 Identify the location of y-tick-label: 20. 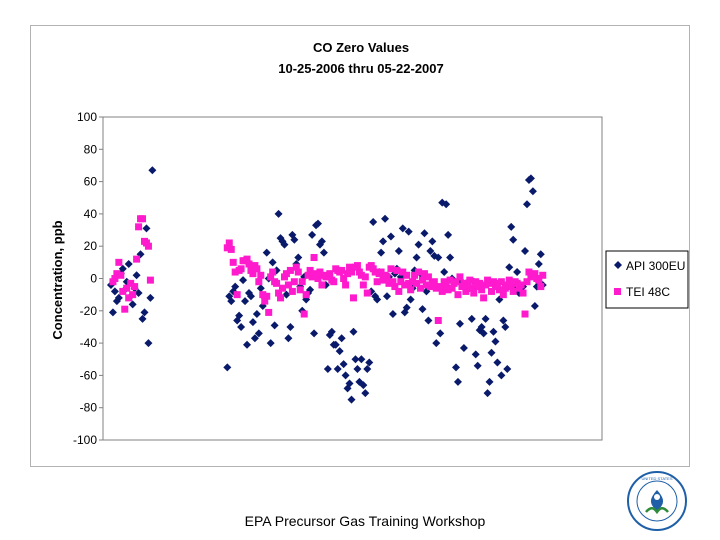
(91, 246).